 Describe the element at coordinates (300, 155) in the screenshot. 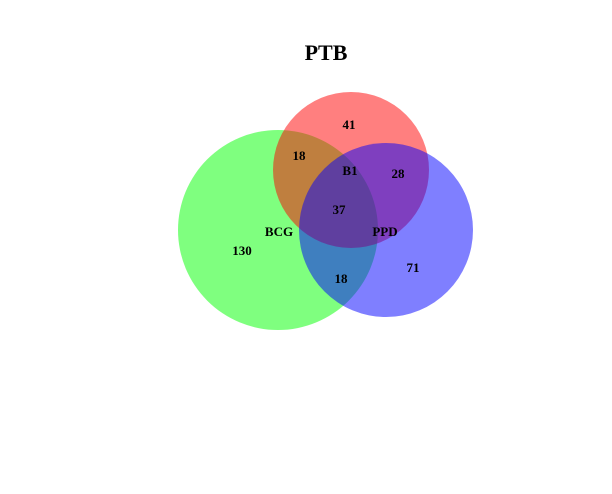

I see `count-b1-bcg: 18` at that location.